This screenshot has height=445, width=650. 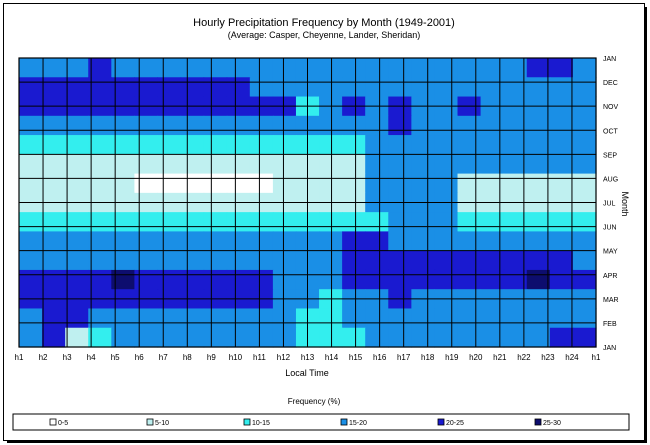 I want to click on x-tick-label: h20, so click(x=476, y=357).